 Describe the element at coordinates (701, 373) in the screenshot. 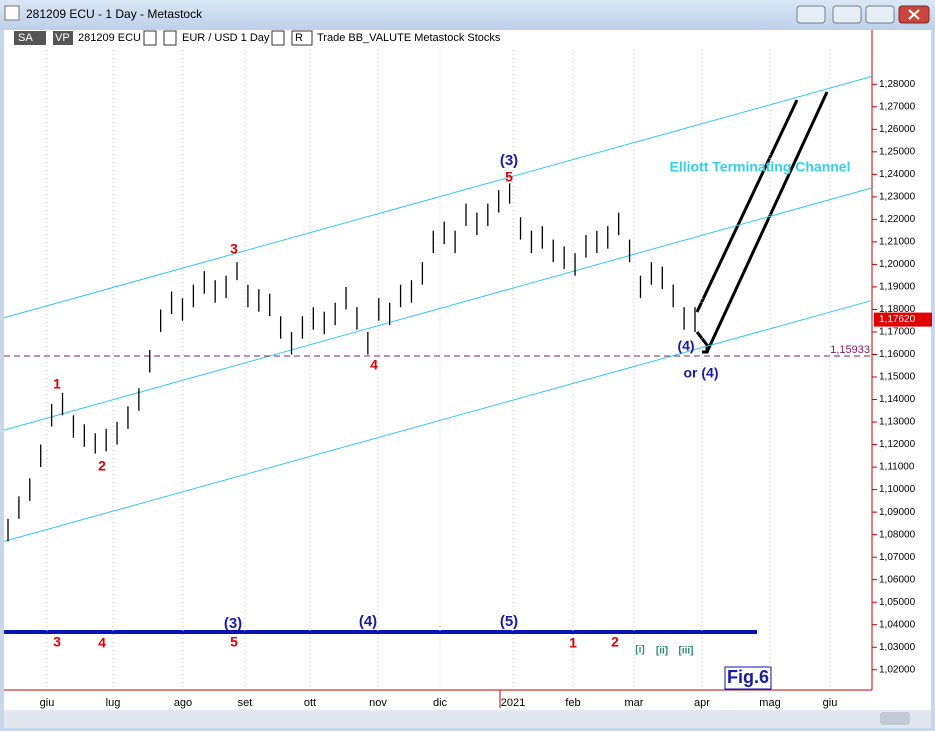

I see `wave-label: or (4)` at that location.